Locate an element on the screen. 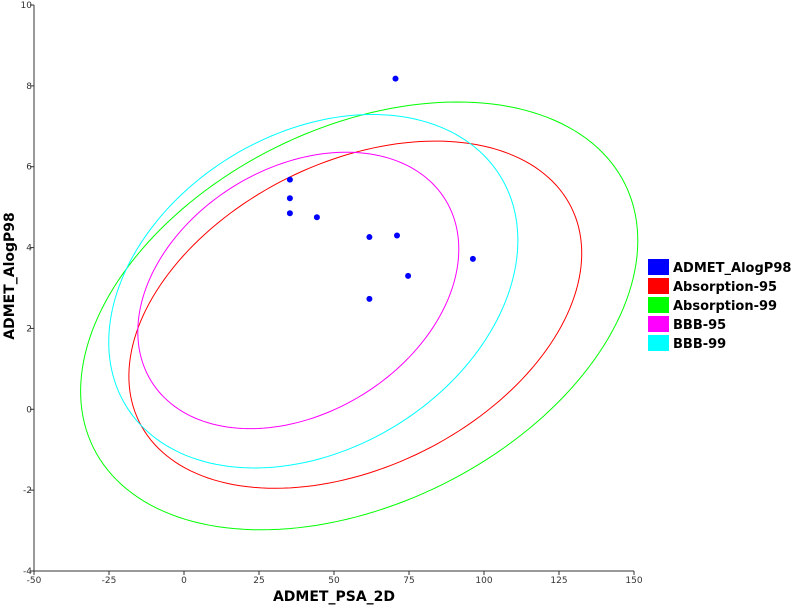  y-tick-label: 0 is located at coordinates (29, 410).